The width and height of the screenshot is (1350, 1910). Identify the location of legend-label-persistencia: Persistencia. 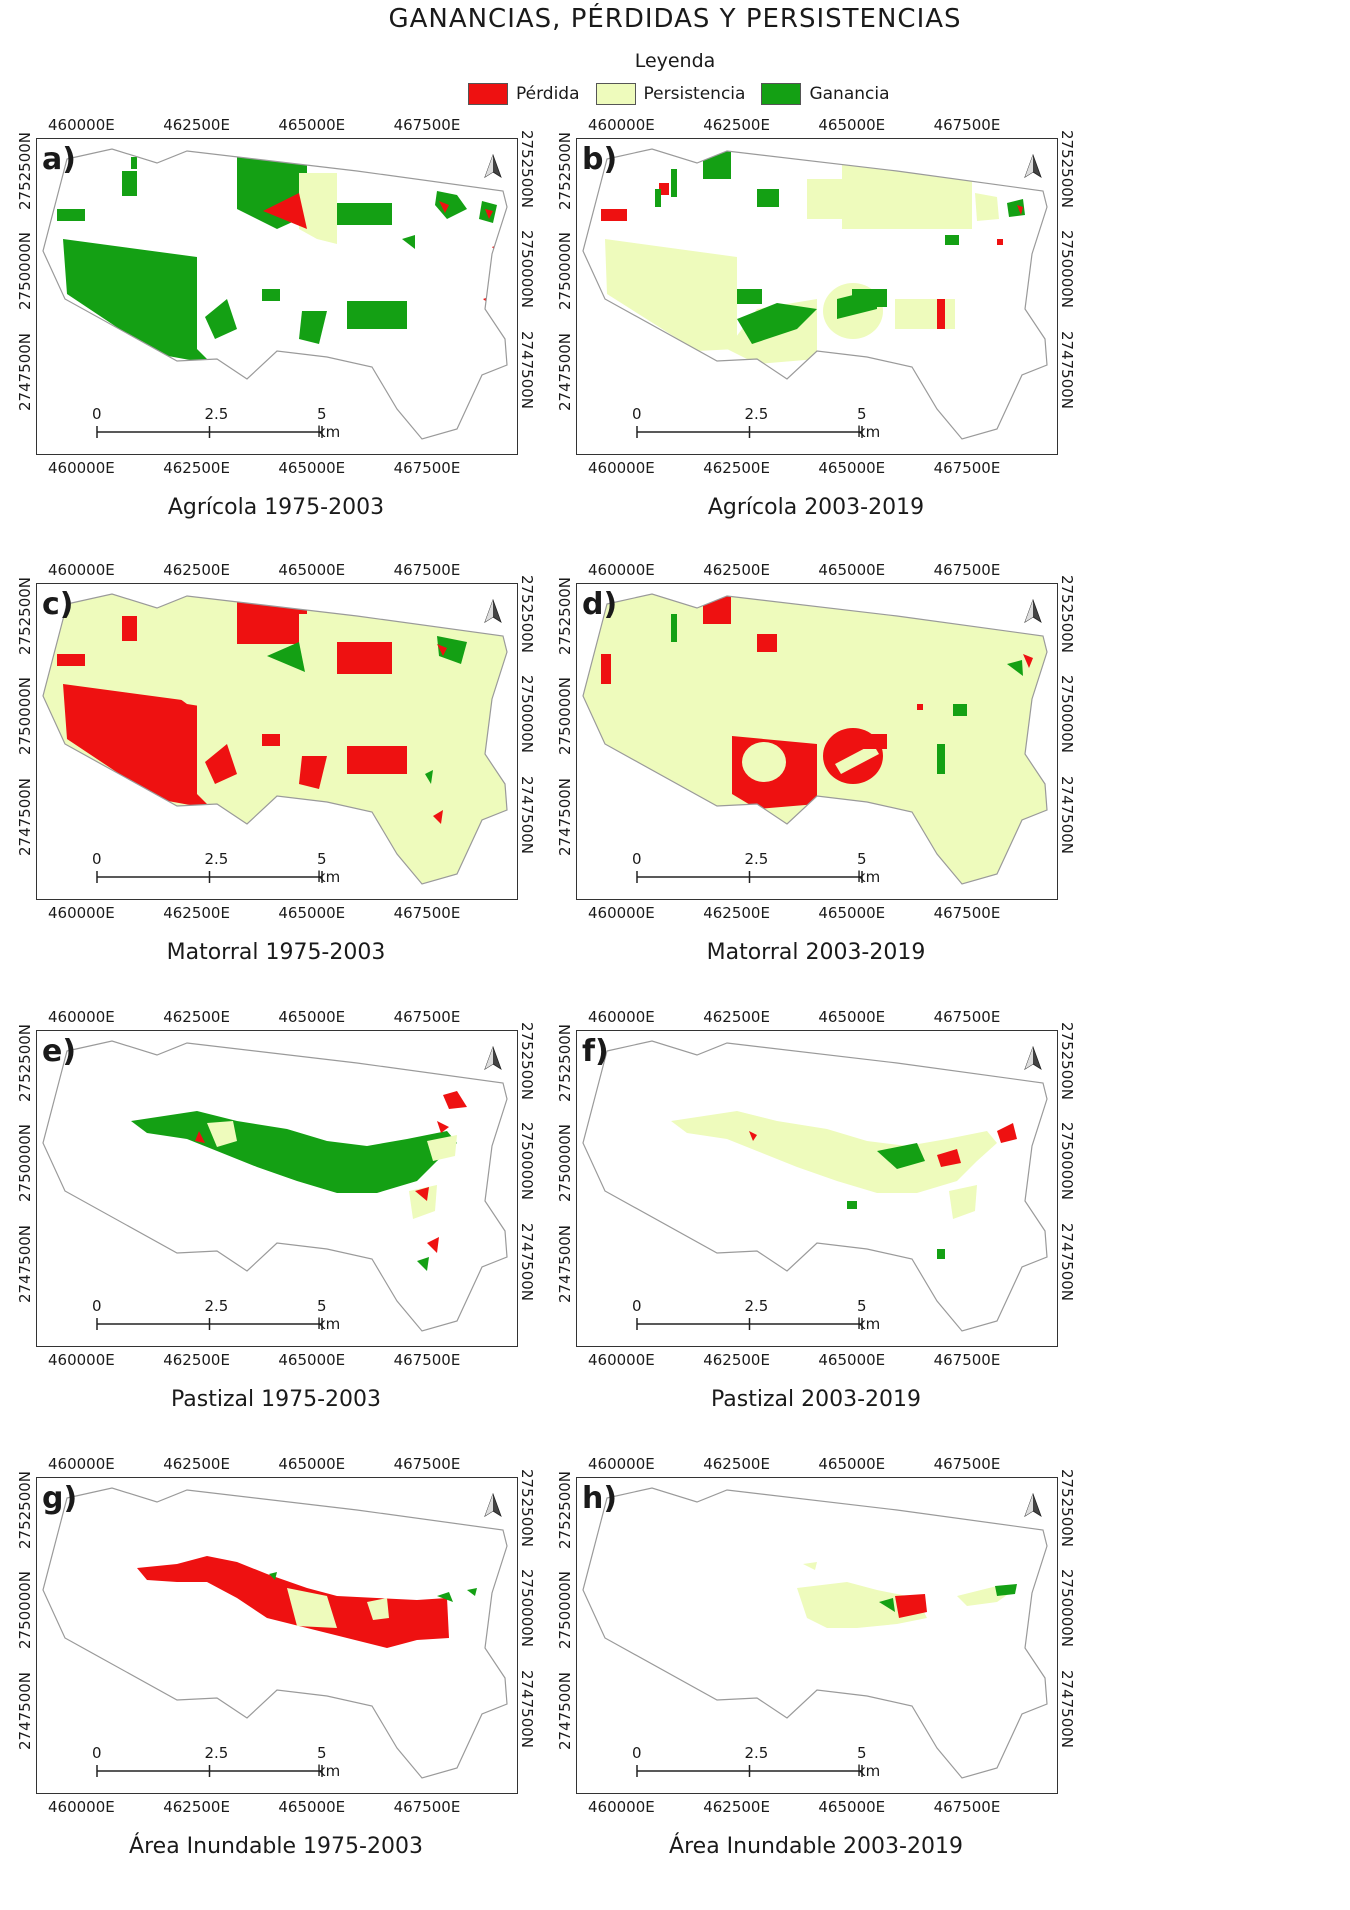
(694, 94).